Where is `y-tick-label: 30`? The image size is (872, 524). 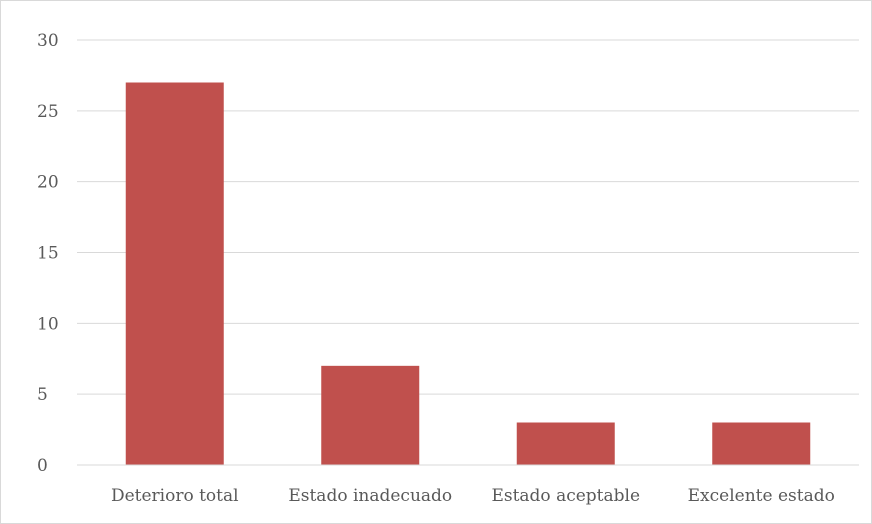 y-tick-label: 30 is located at coordinates (48, 41).